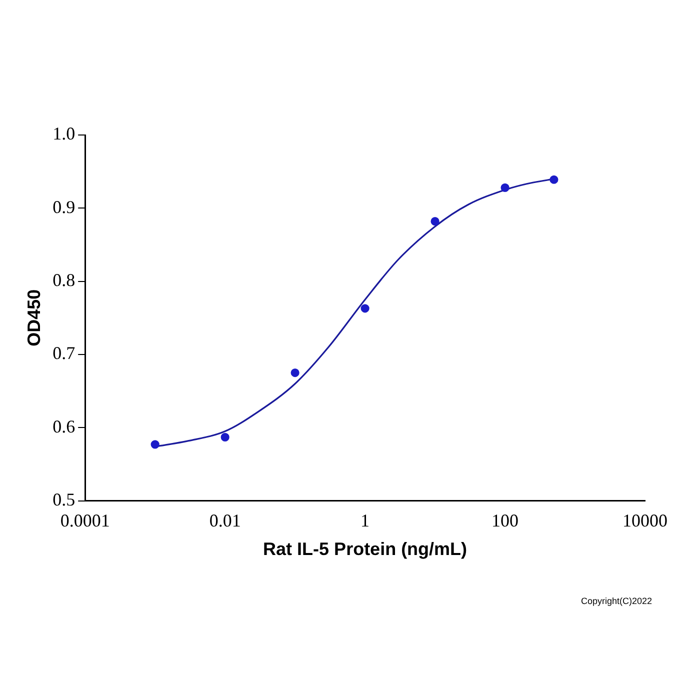 The width and height of the screenshot is (700, 700). What do you see at coordinates (64, 500) in the screenshot?
I see `y-tick-label: 0.5` at bounding box center [64, 500].